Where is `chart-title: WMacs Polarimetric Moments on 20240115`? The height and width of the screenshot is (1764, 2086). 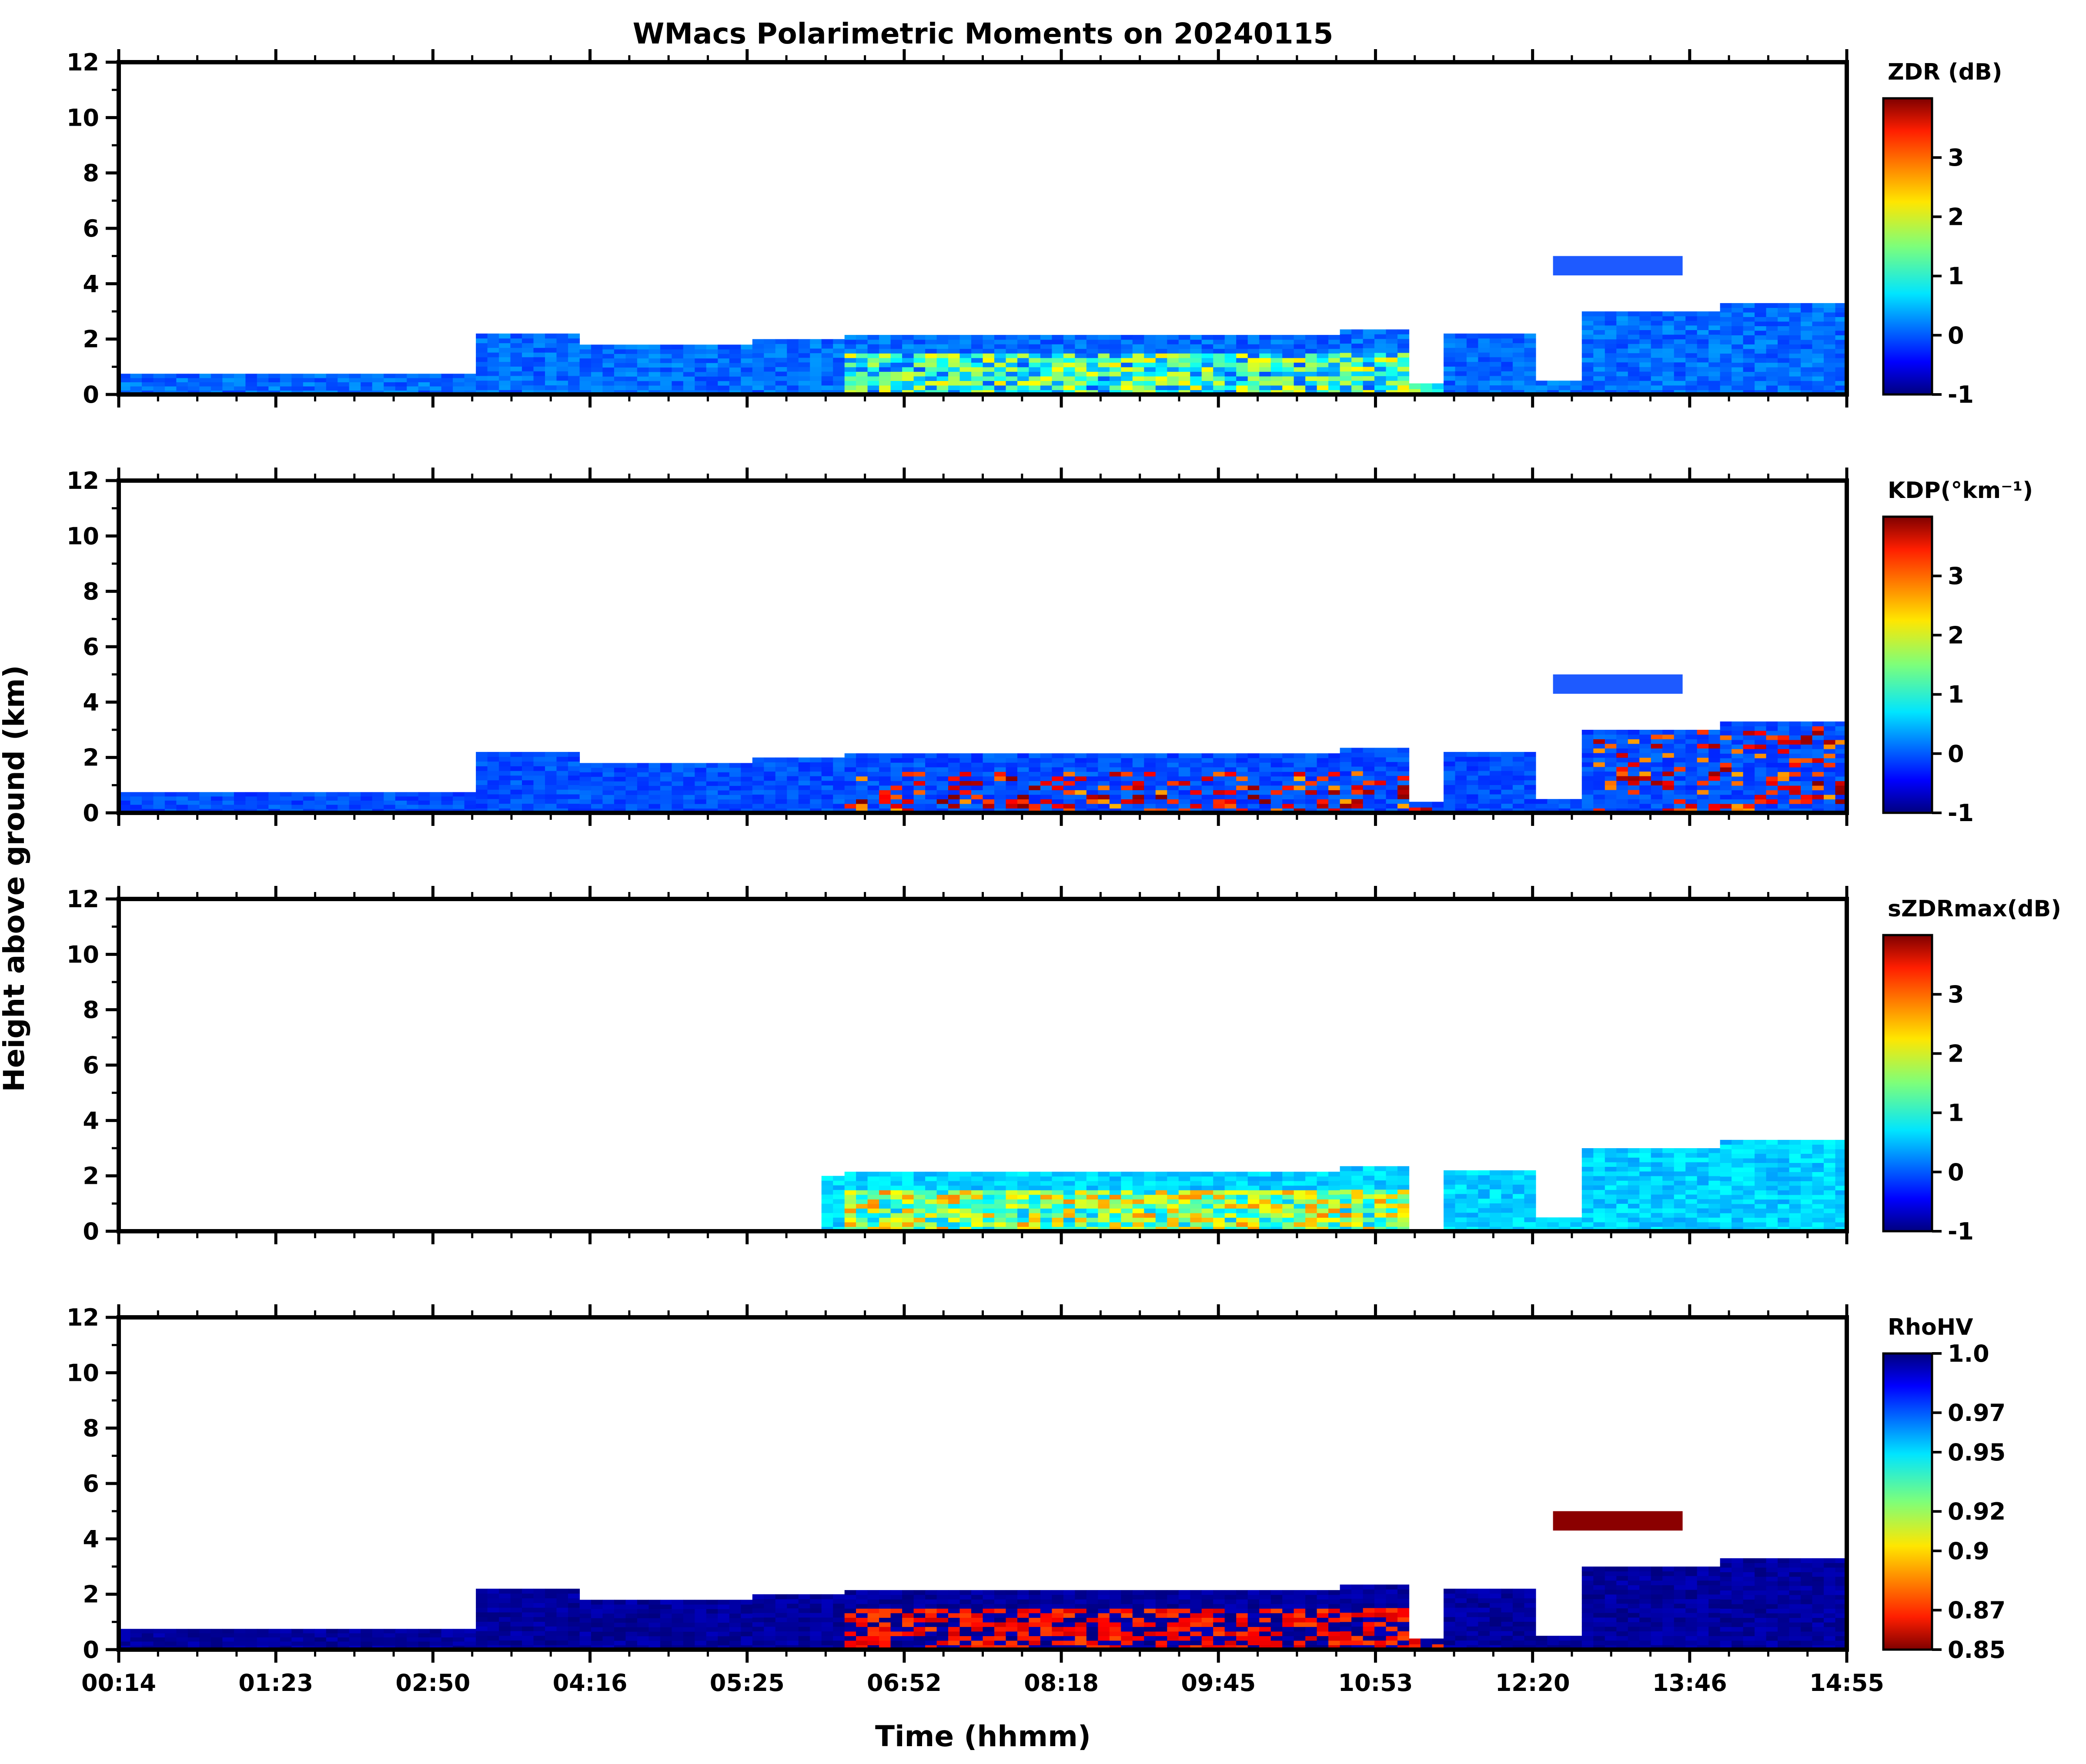
chart-title: WMacs Polarimetric Moments on 20240115 is located at coordinates (983, 33).